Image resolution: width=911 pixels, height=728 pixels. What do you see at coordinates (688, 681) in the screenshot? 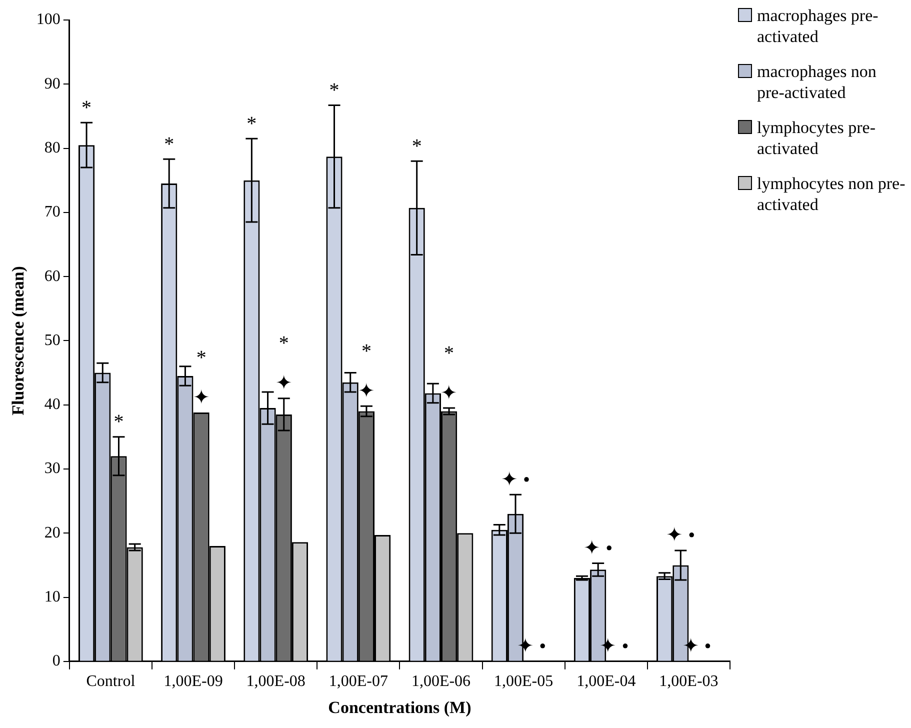
I see `x-tick-label: 1,00E-03` at bounding box center [688, 681].